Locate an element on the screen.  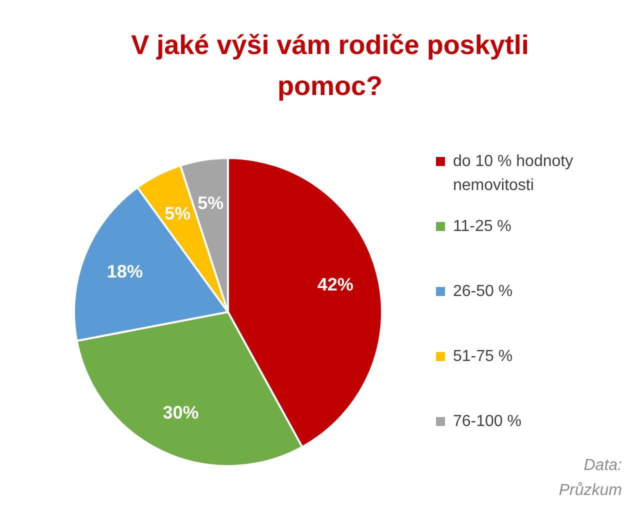
legend-label: 76-100 % is located at coordinates (487, 421).